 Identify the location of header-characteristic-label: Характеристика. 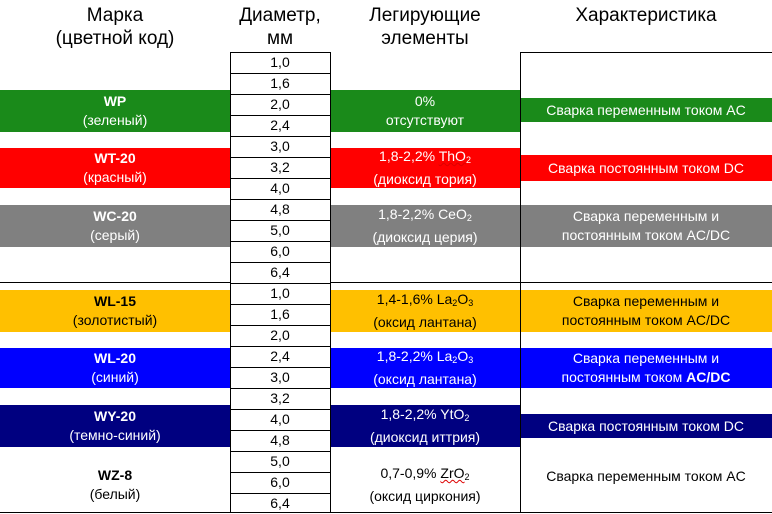
(646, 15).